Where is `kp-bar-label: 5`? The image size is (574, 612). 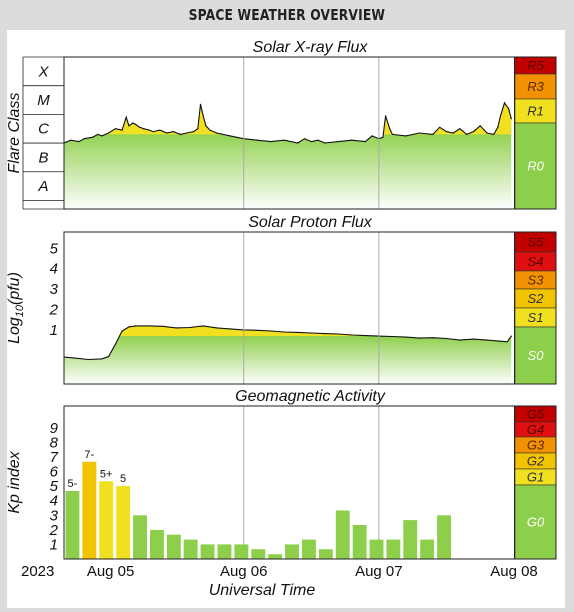
kp-bar-label: 5 is located at coordinates (123, 479).